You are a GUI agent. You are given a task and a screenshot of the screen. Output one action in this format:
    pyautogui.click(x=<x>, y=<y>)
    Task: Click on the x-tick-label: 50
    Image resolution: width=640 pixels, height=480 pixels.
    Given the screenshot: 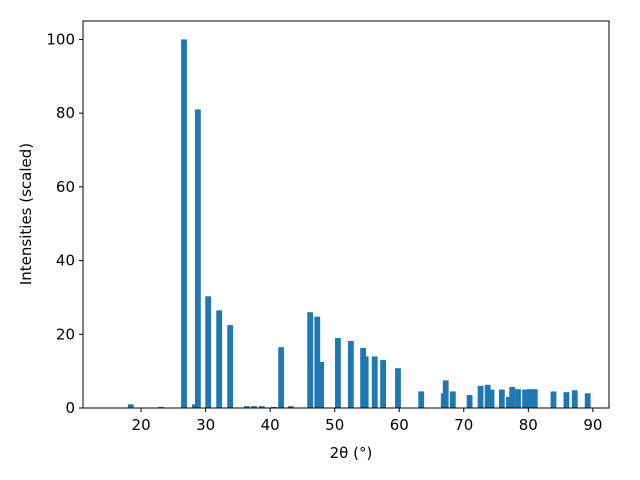 What is the action you would take?
    pyautogui.click(x=334, y=425)
    